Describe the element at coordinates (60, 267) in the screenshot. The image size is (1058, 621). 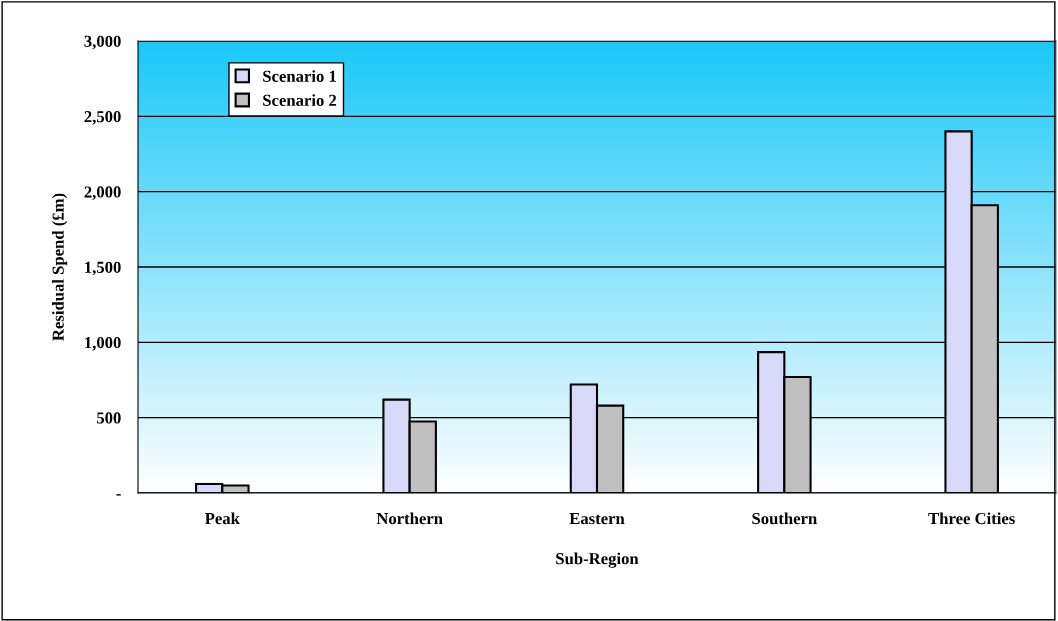
I see `y-axis-title: Residual Spend (£m)` at that location.